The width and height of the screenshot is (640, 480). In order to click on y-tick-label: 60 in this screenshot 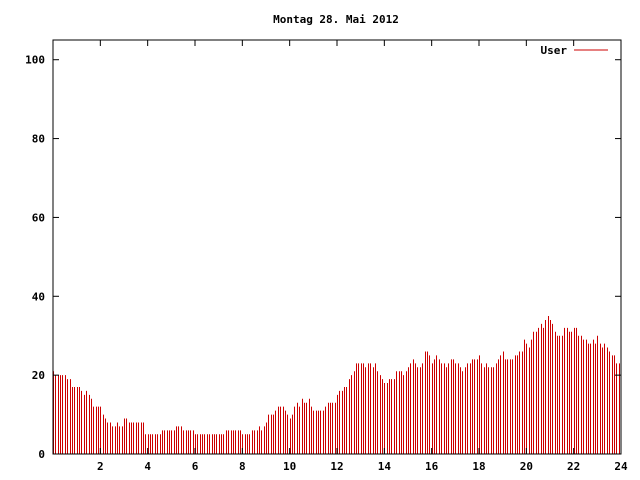, I will do `click(38, 217)`.